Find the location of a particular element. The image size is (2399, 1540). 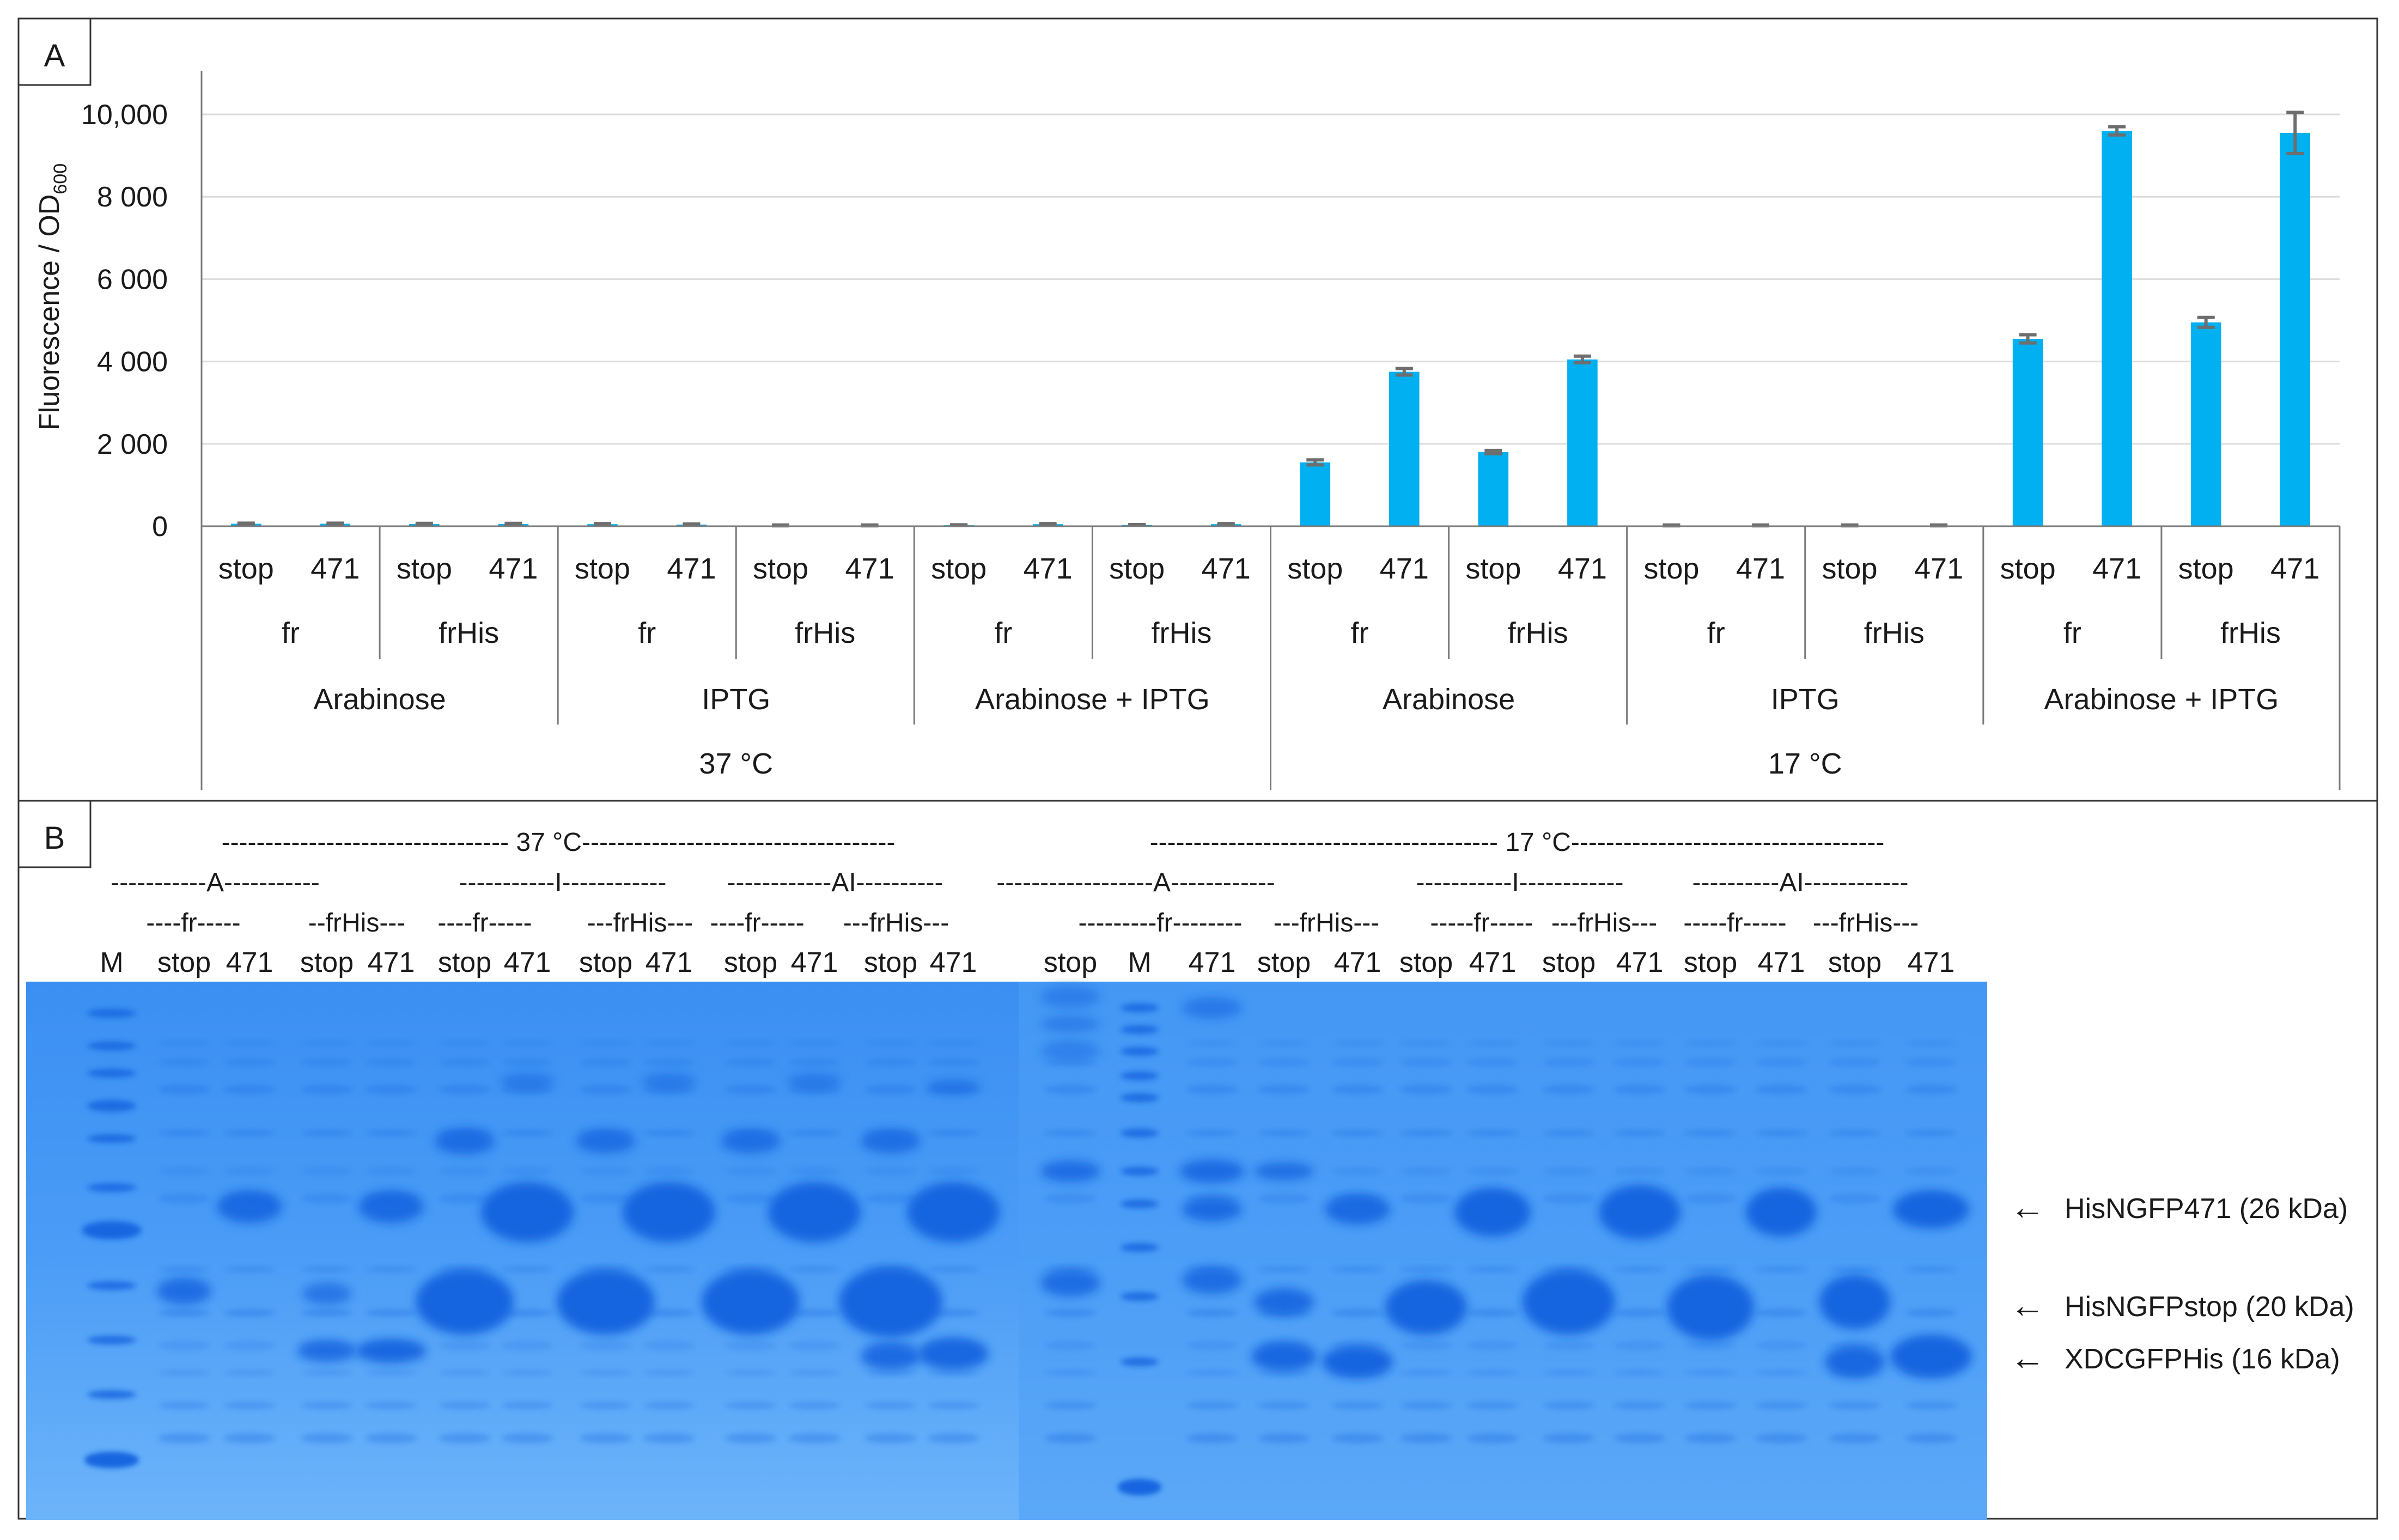

gel-header-item: ------------------A------------ is located at coordinates (1135, 882).